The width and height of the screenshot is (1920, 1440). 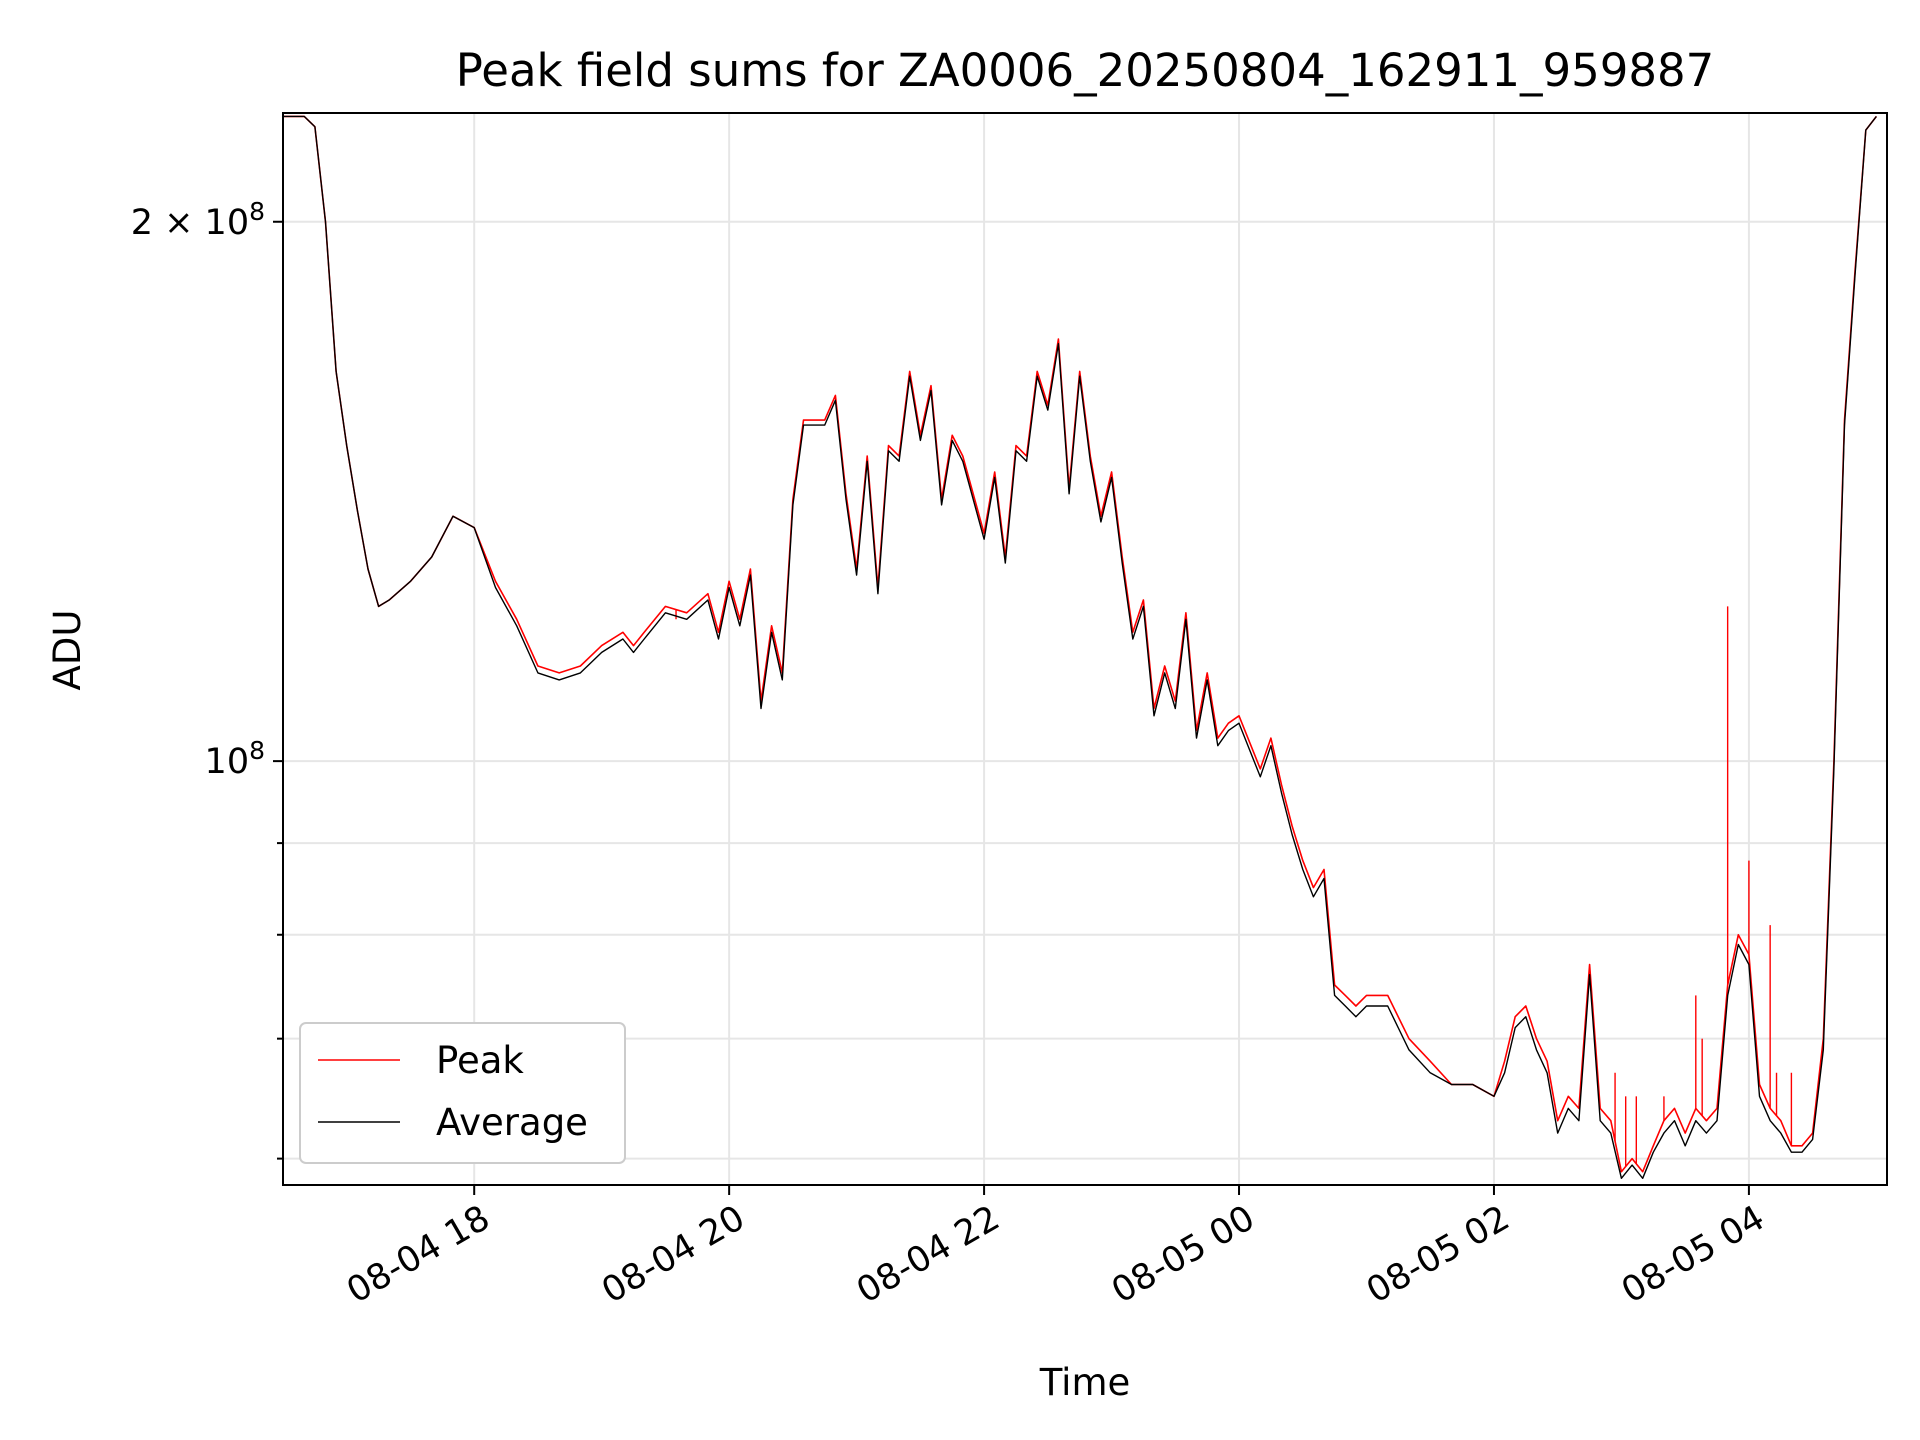 What do you see at coordinates (235, 759) in the screenshot?
I see `y-tick-label: 108` at bounding box center [235, 759].